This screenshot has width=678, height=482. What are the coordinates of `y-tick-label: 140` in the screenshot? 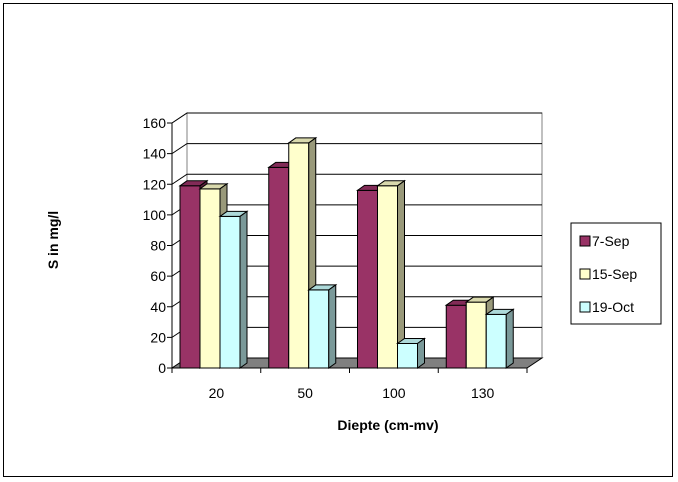 It's located at (155, 154).